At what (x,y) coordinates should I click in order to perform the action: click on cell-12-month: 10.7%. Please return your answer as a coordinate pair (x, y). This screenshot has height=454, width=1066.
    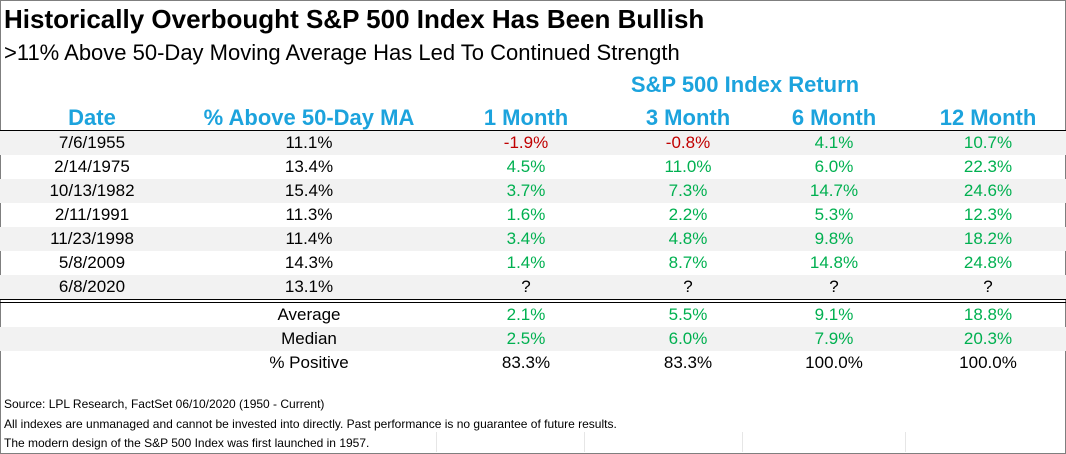
    Looking at the image, I should click on (988, 142).